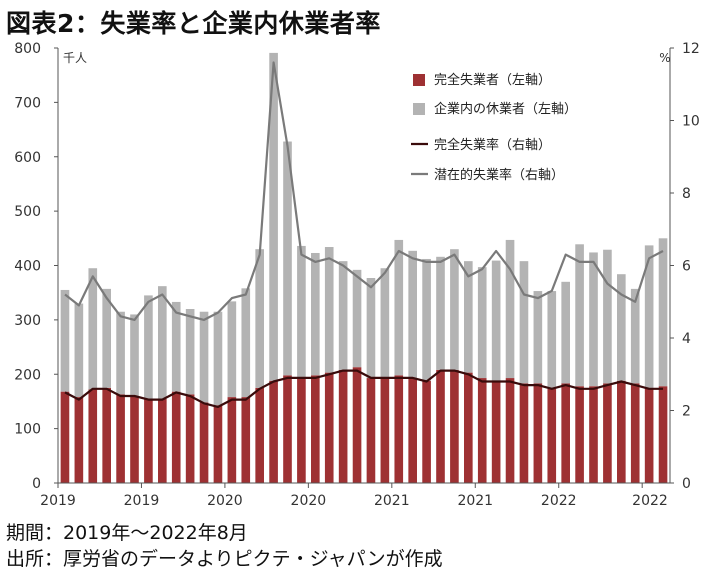 The image size is (710, 574). I want to click on left-tick-label: 0, so click(36, 484).